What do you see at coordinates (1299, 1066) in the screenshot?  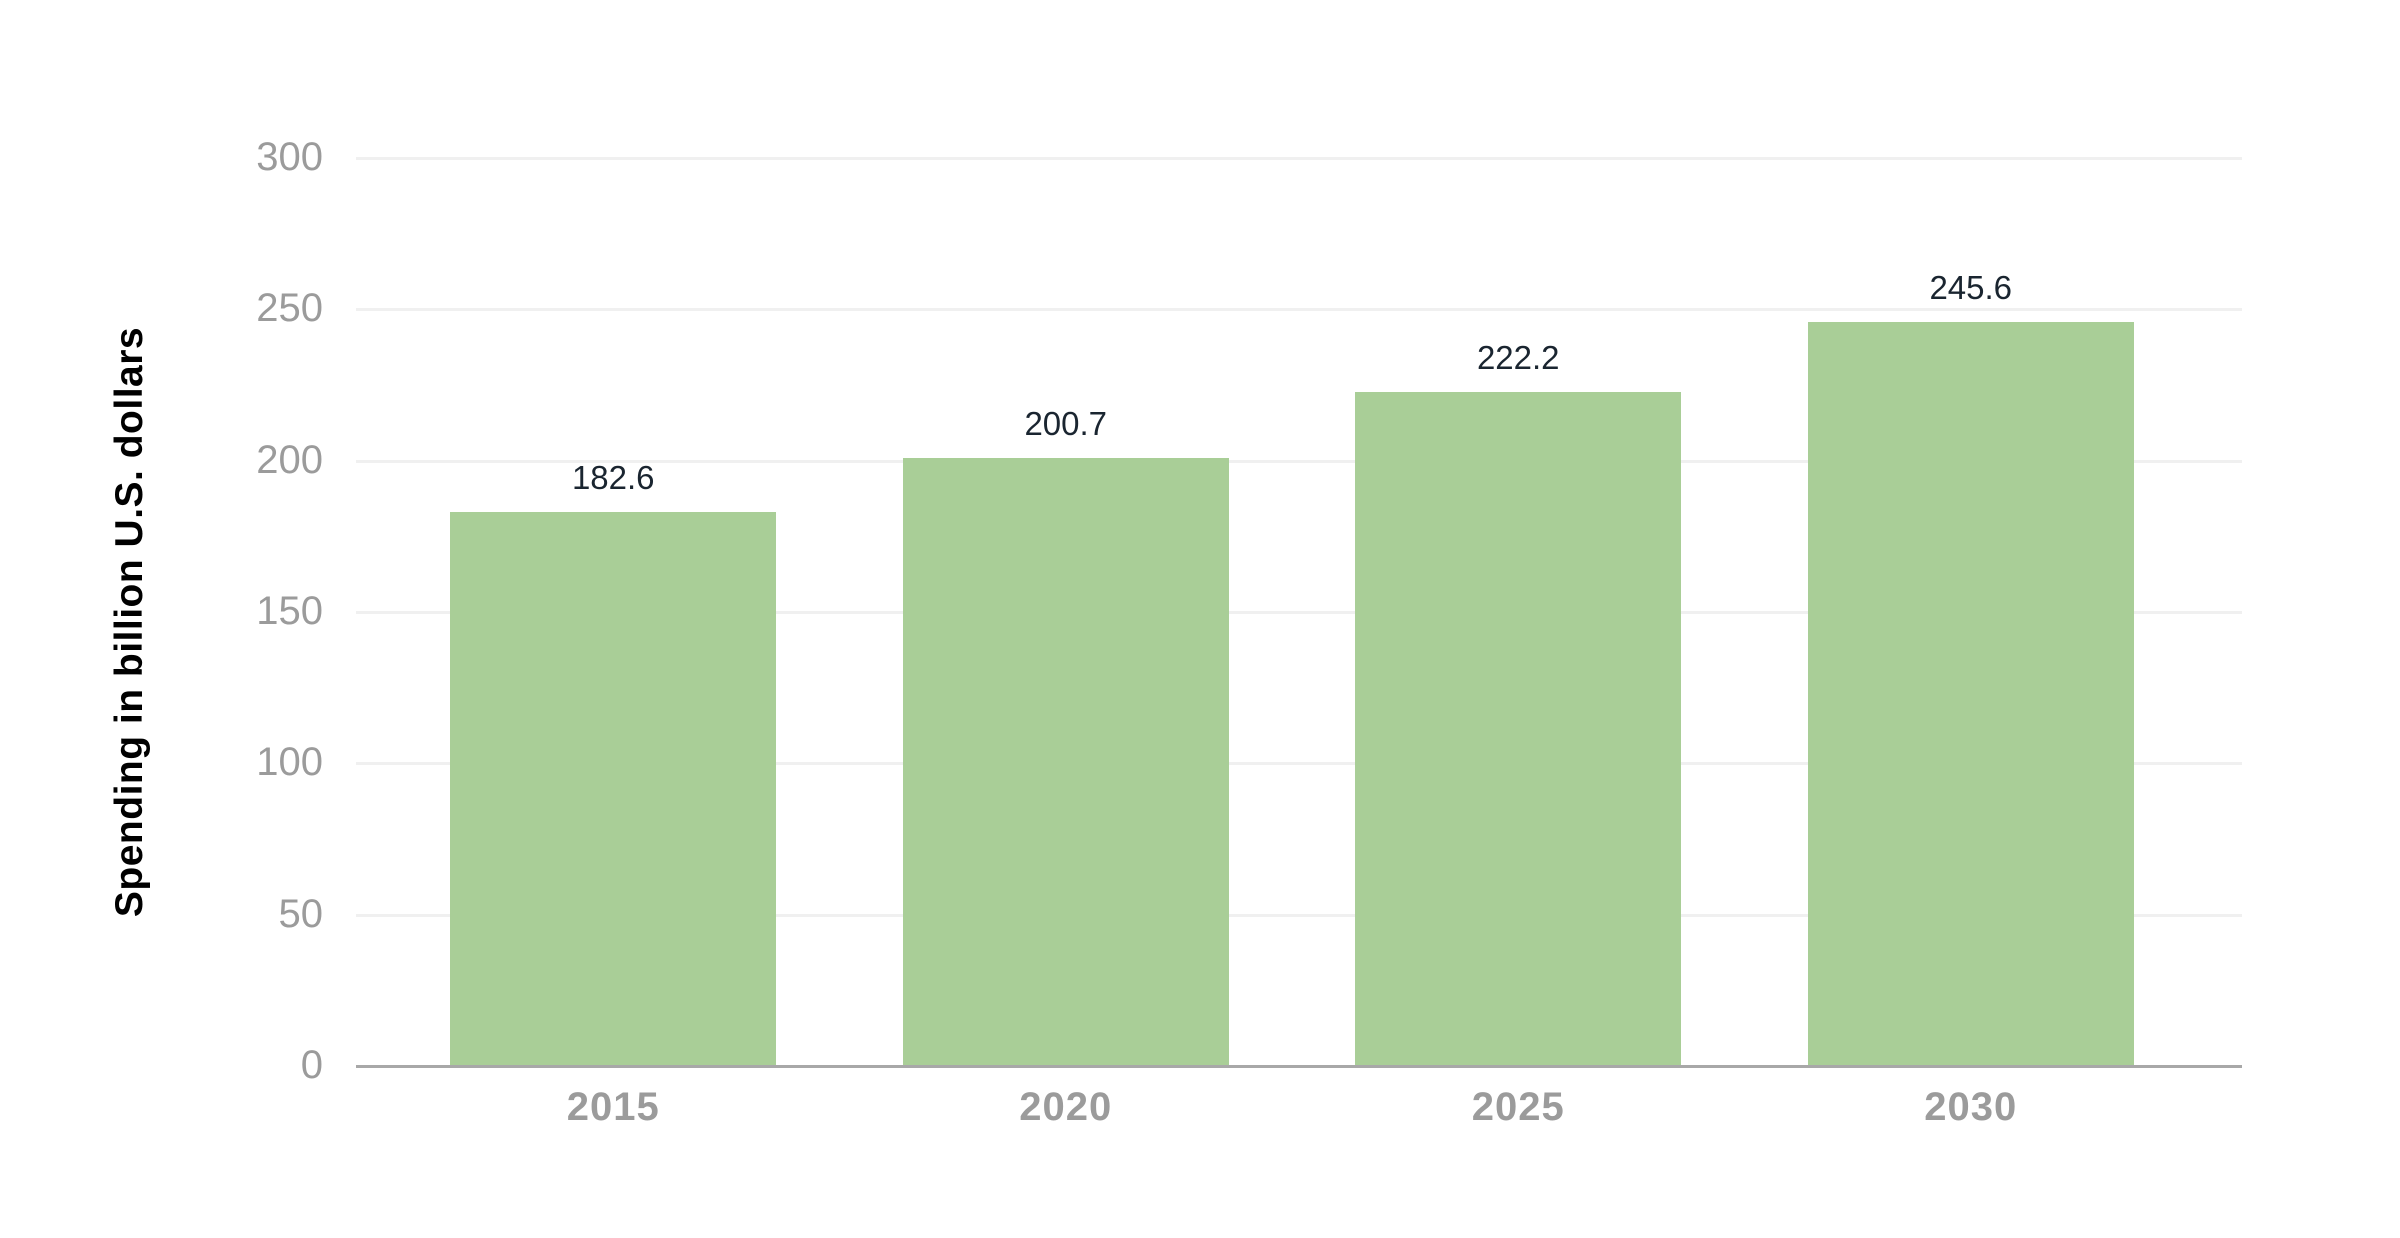 I see `x-axis-line` at bounding box center [1299, 1066].